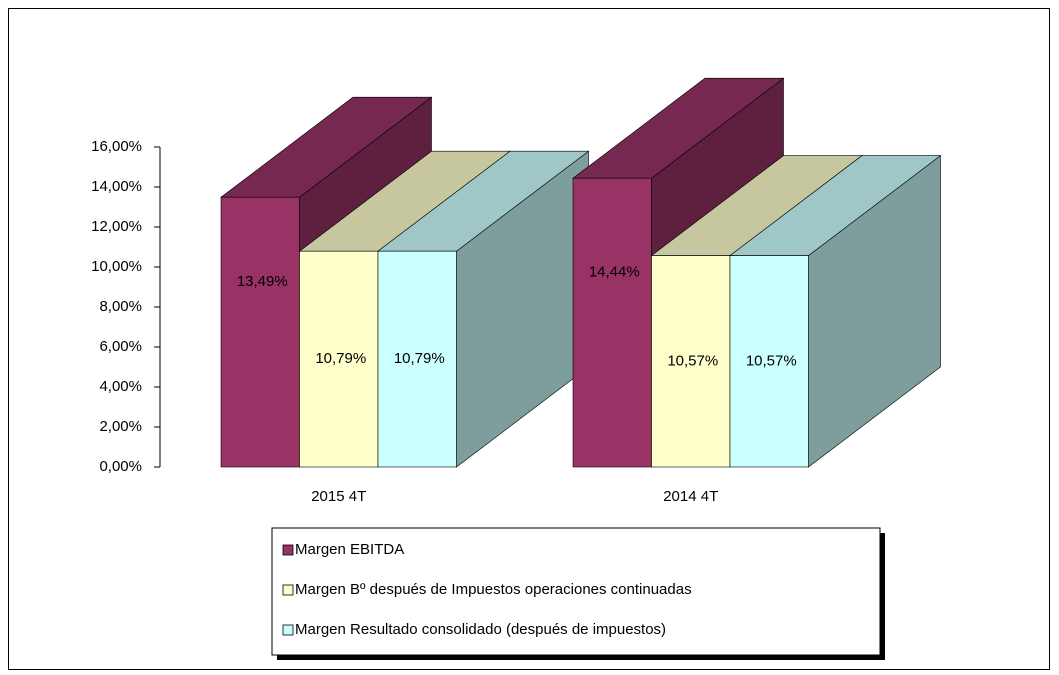  Describe the element at coordinates (349, 549) in the screenshot. I see `legend-label: Margen EBITDA` at that location.